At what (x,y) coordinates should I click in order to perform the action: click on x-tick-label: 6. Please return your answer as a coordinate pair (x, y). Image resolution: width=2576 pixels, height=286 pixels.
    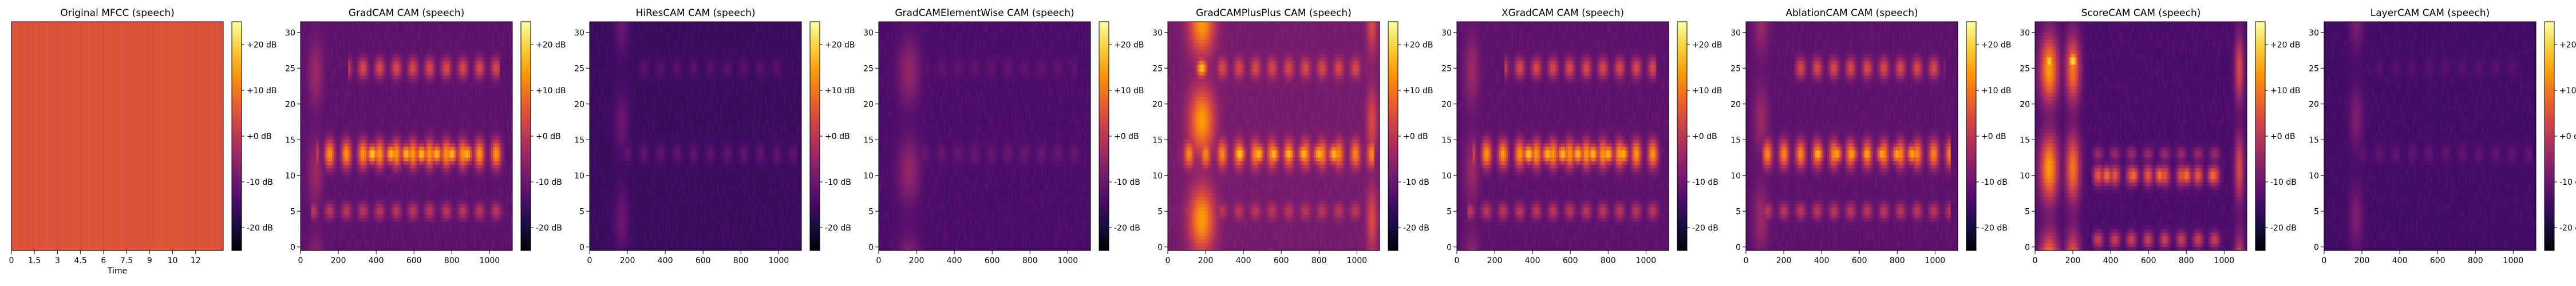
    Looking at the image, I should click on (103, 260).